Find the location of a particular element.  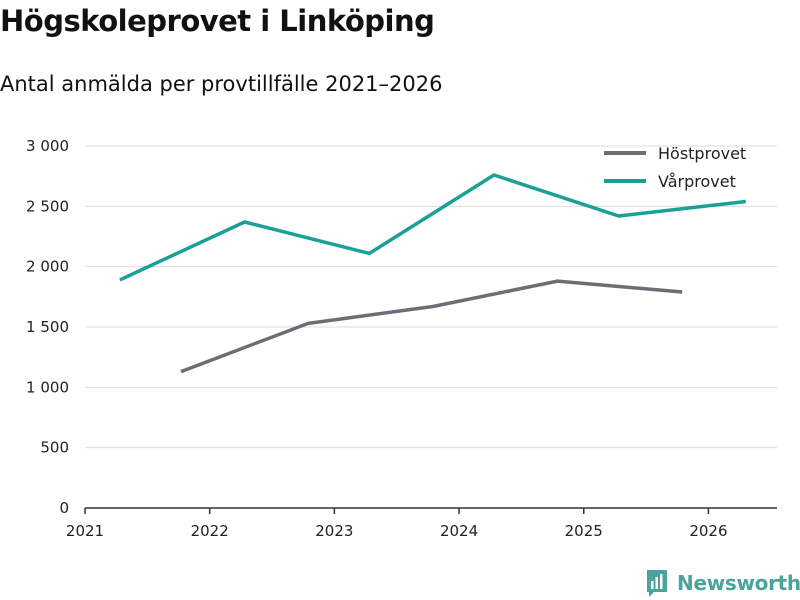

x-tick-label: 2022 is located at coordinates (210, 531).